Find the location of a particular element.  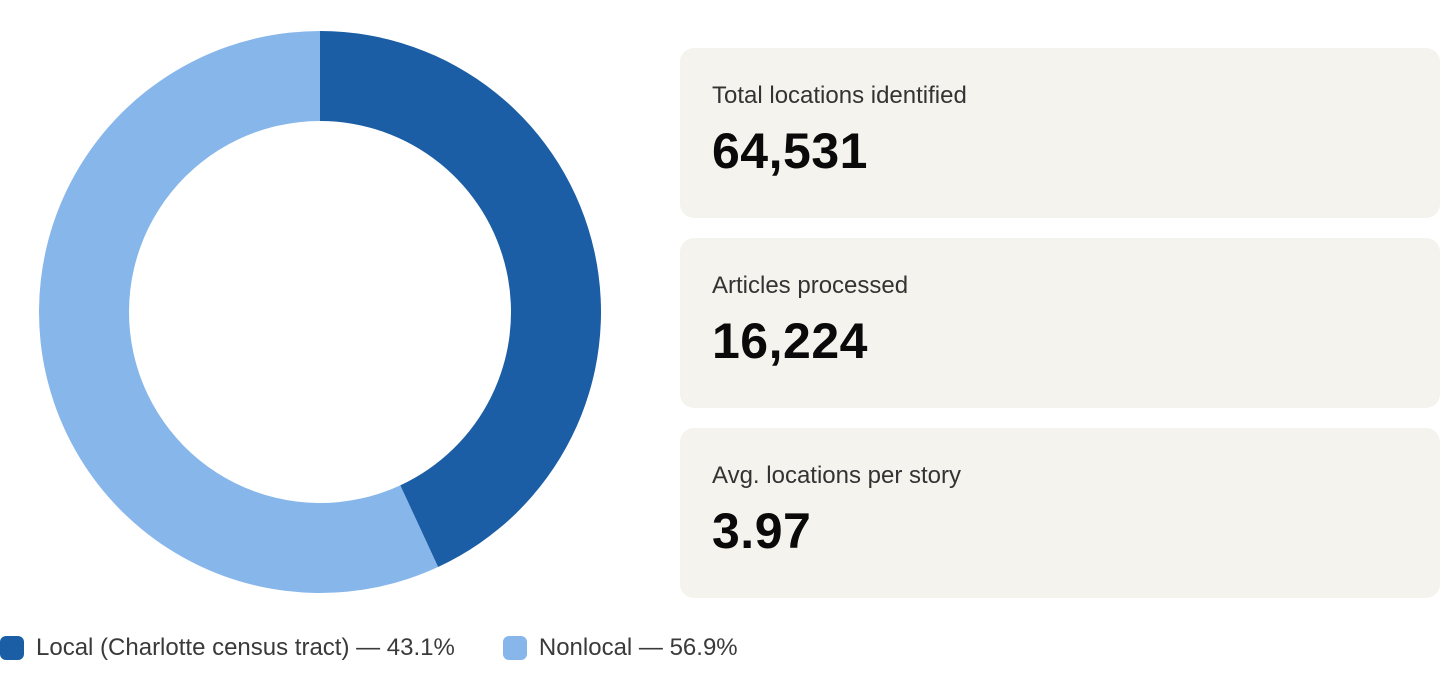

legend-item-nonlocal: Nonlocal — 56.9% is located at coordinates (620, 648).